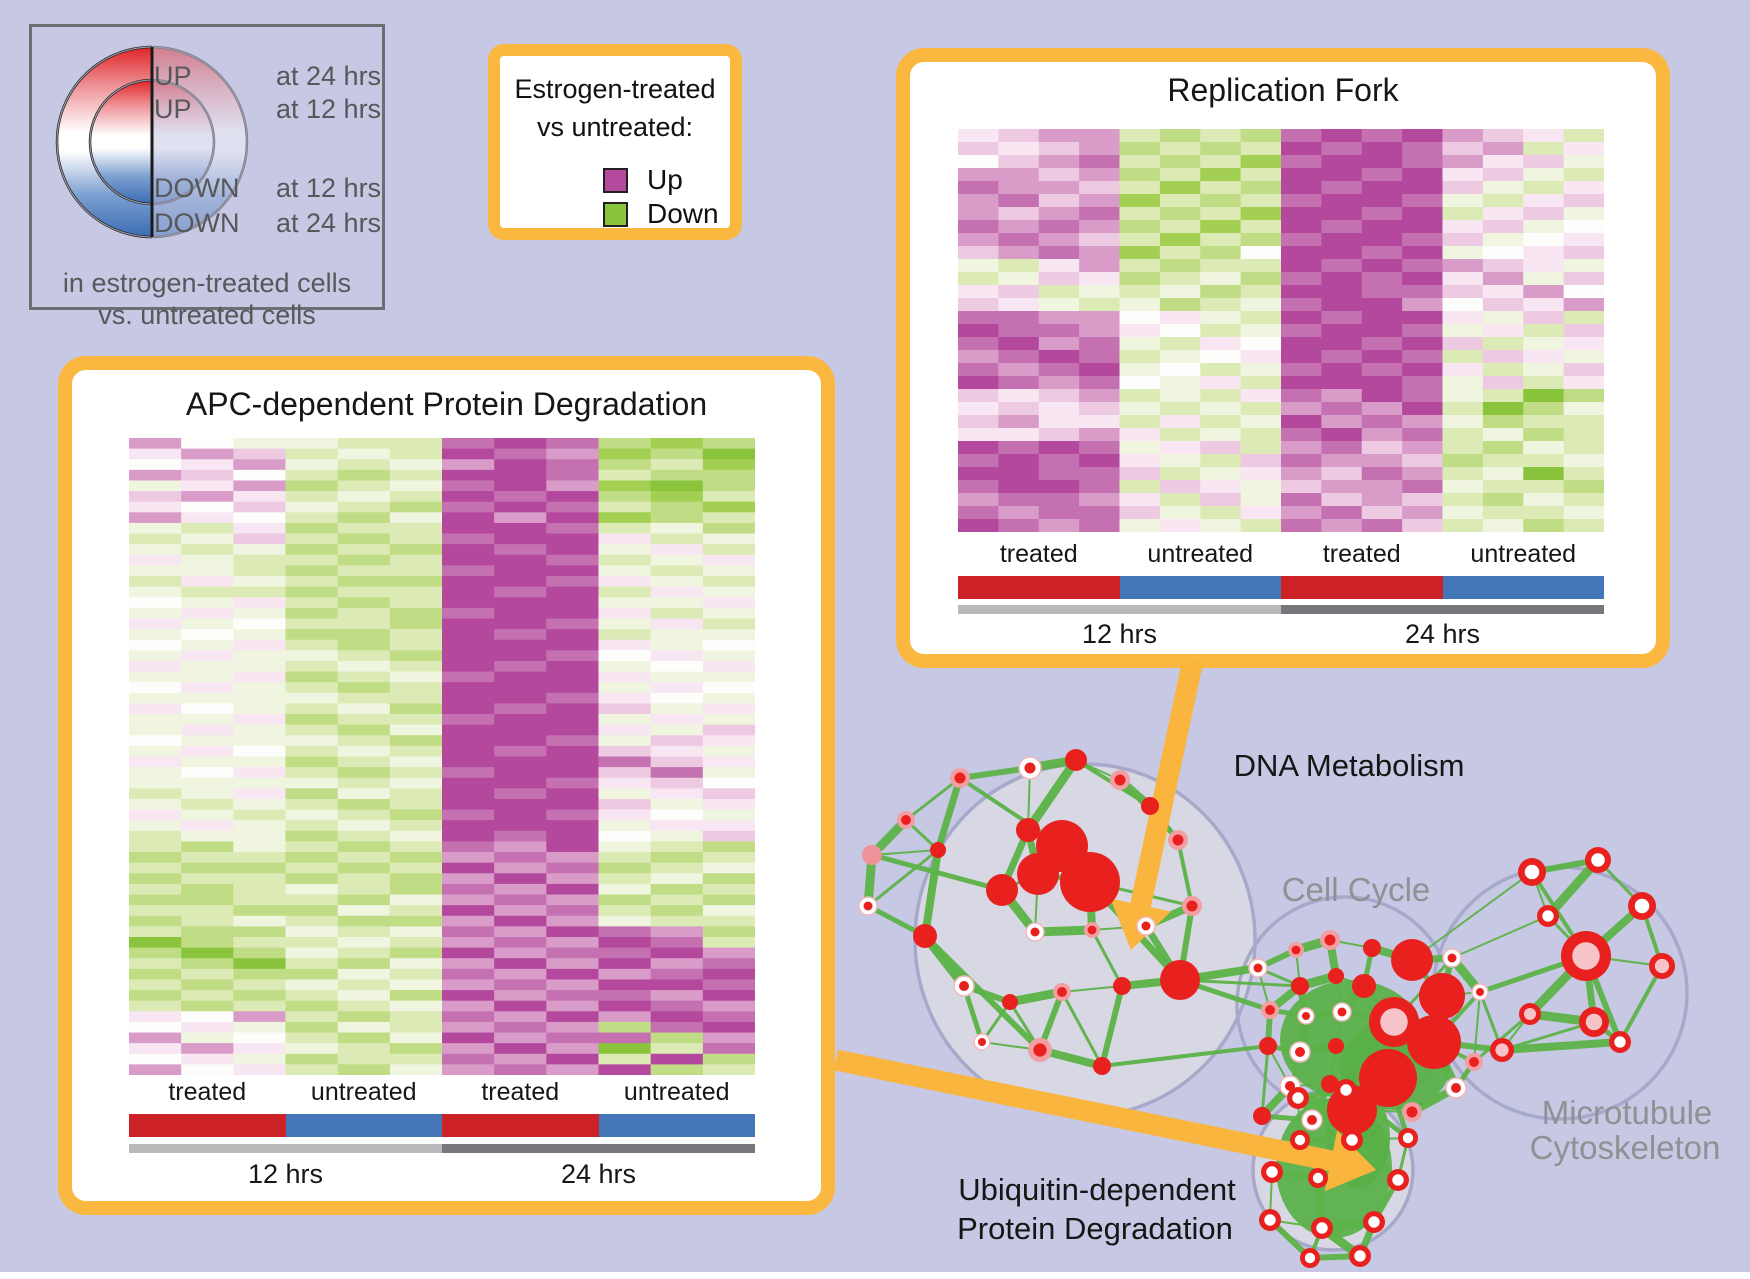  Describe the element at coordinates (207, 283) in the screenshot. I see `legend-caption-line1: in estrogen-treated cells` at that location.